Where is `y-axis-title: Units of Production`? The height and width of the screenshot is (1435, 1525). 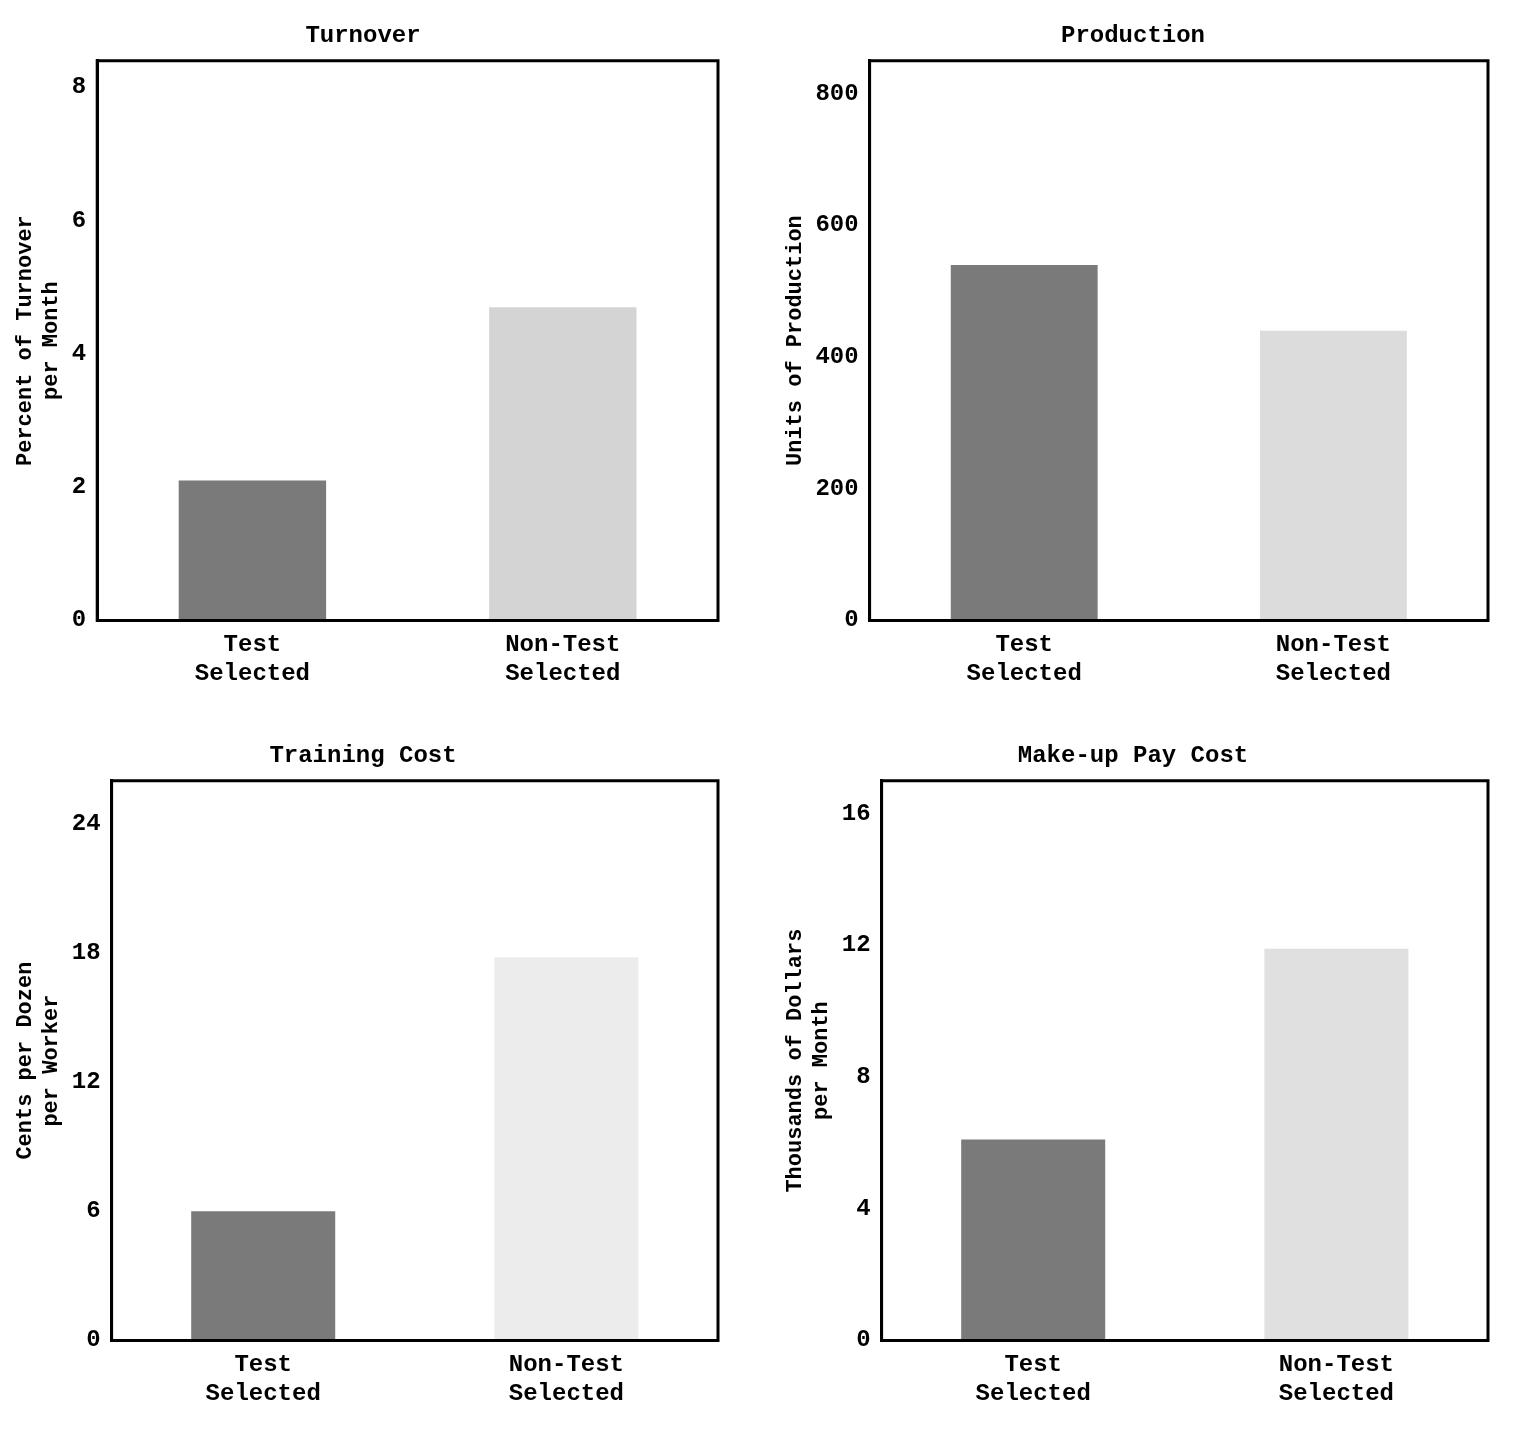
y-axis-title: Units of Production is located at coordinates (795, 341).